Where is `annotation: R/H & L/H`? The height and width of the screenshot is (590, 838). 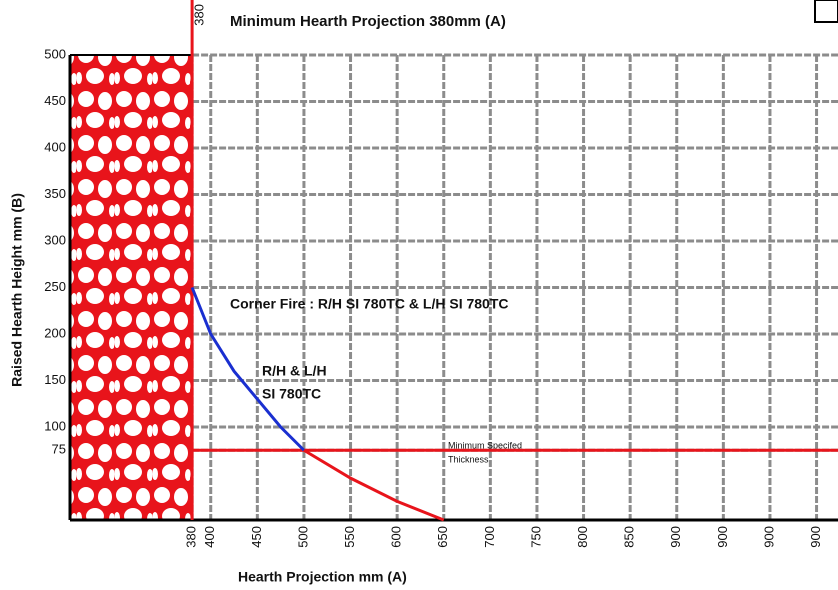 annotation: R/H & L/H is located at coordinates (294, 371).